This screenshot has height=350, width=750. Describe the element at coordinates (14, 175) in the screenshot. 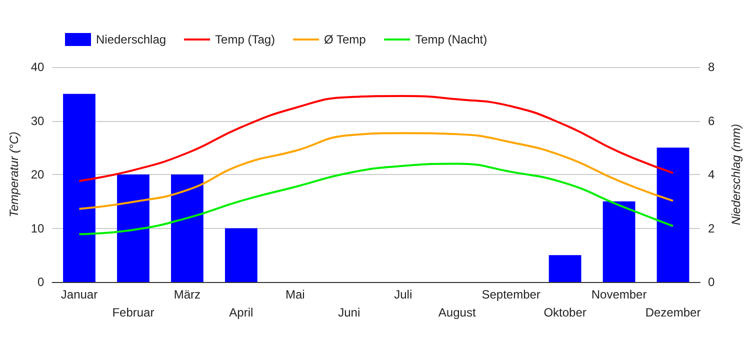

I see `y-axis-title: Temperatur (°C)` at that location.